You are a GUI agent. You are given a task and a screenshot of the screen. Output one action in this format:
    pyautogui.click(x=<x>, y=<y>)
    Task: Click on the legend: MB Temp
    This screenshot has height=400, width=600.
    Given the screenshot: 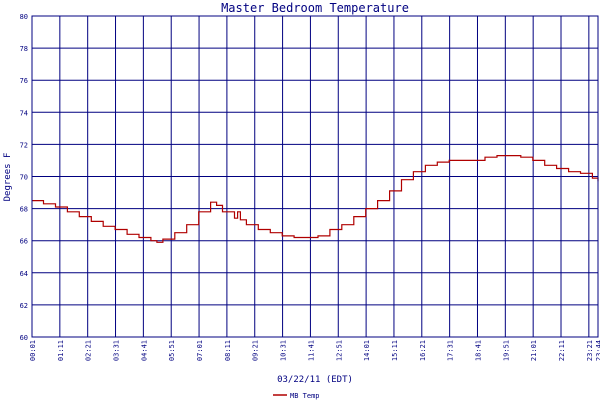 What is the action you would take?
    pyautogui.click(x=296, y=396)
    